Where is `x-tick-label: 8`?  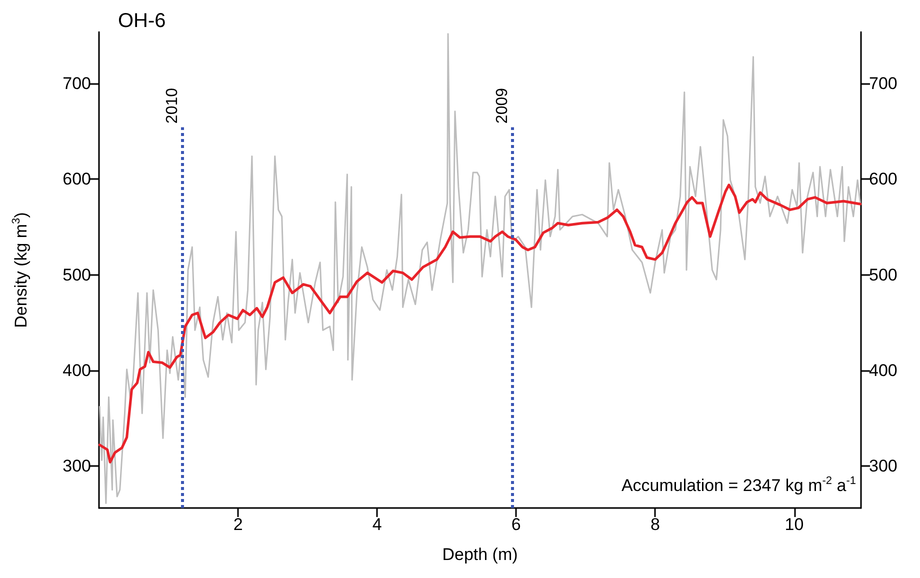
x-tick-label: 8 is located at coordinates (655, 524).